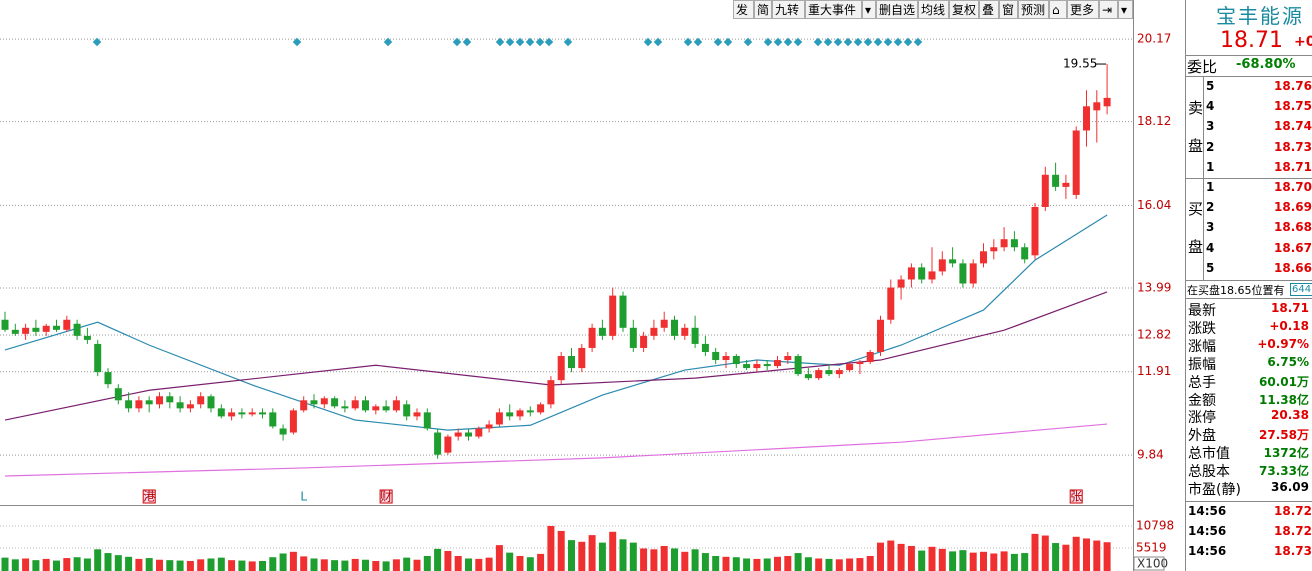 This screenshot has height=571, width=1312. Describe the element at coordinates (833, 9) in the screenshot. I see `toolbar-button: 重大事件` at that location.